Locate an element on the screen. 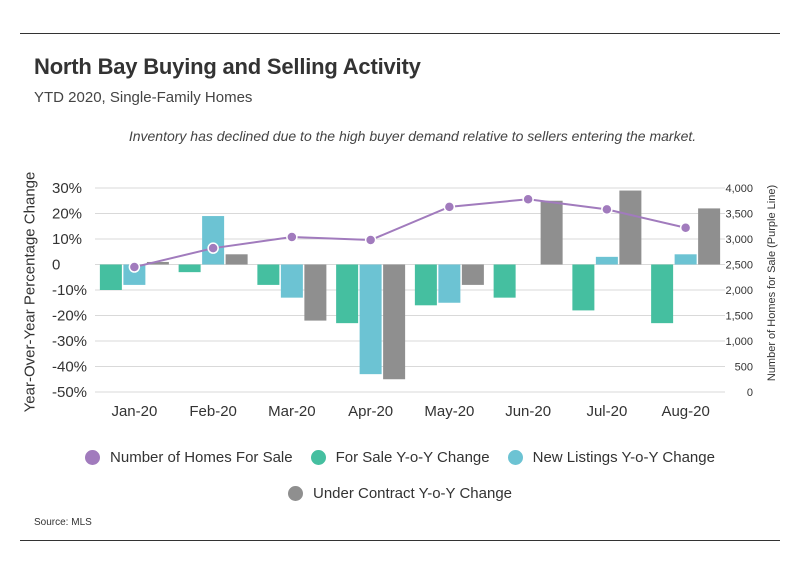 This screenshot has height=575, width=800. legend-label-under-contract-yoy: Under Contract Y-o-Y Change is located at coordinates (412, 493).